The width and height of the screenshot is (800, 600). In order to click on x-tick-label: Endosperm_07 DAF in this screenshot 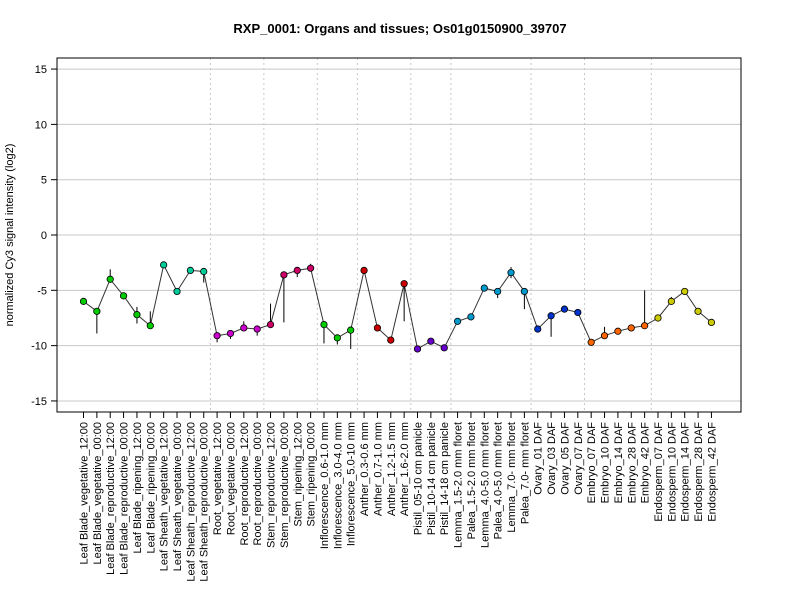, I will do `click(659, 472)`.